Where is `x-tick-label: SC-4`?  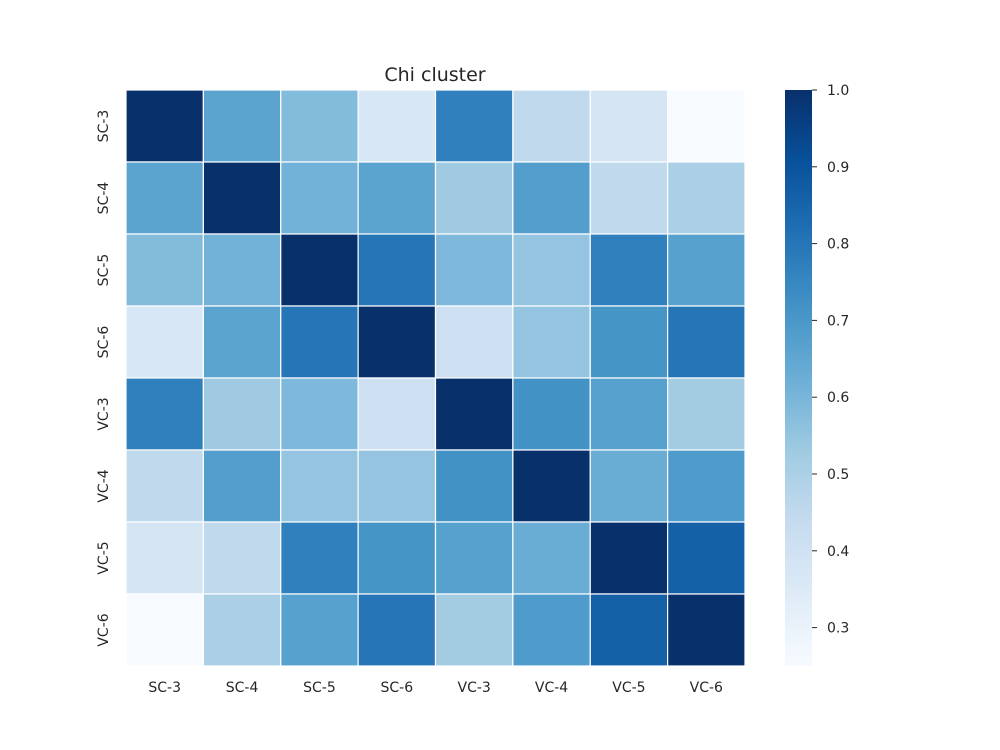 x-tick-label: SC-4 is located at coordinates (242, 688).